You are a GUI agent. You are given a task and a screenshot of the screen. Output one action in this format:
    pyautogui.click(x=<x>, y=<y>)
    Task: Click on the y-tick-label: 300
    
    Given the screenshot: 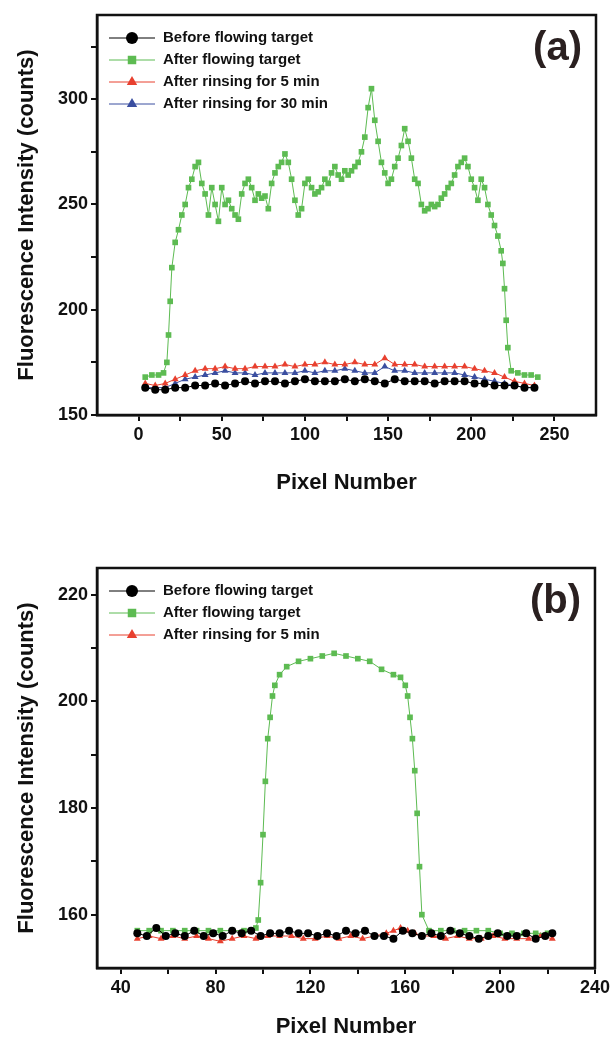 What is the action you would take?
    pyautogui.click(x=72, y=98)
    